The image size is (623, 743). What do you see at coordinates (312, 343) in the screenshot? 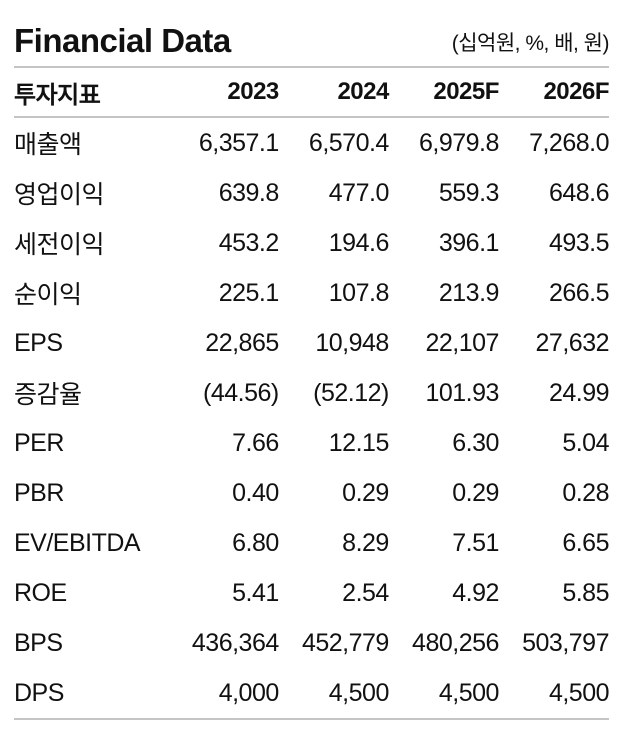
I see `table-row: EPS 22,865 10,948 22,107 27,632` at bounding box center [312, 343].